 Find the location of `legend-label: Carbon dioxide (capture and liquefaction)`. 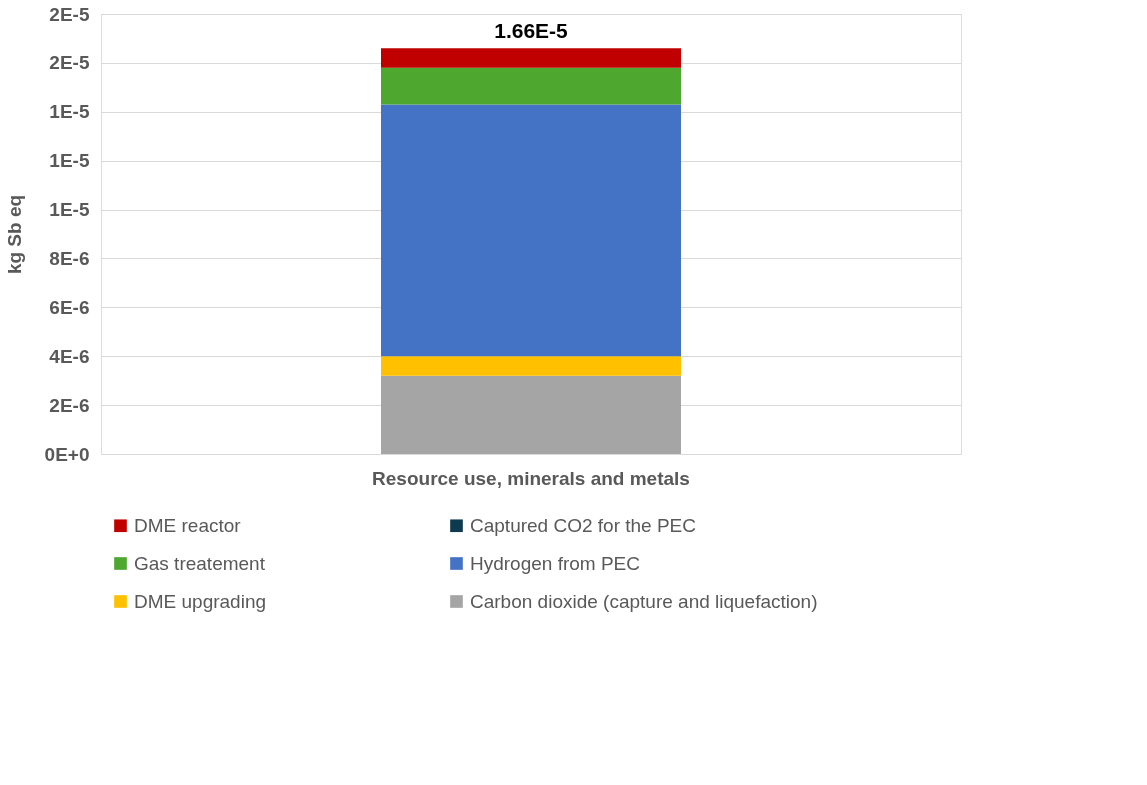

legend-label: Carbon dioxide (capture and liquefaction) is located at coordinates (644, 601).